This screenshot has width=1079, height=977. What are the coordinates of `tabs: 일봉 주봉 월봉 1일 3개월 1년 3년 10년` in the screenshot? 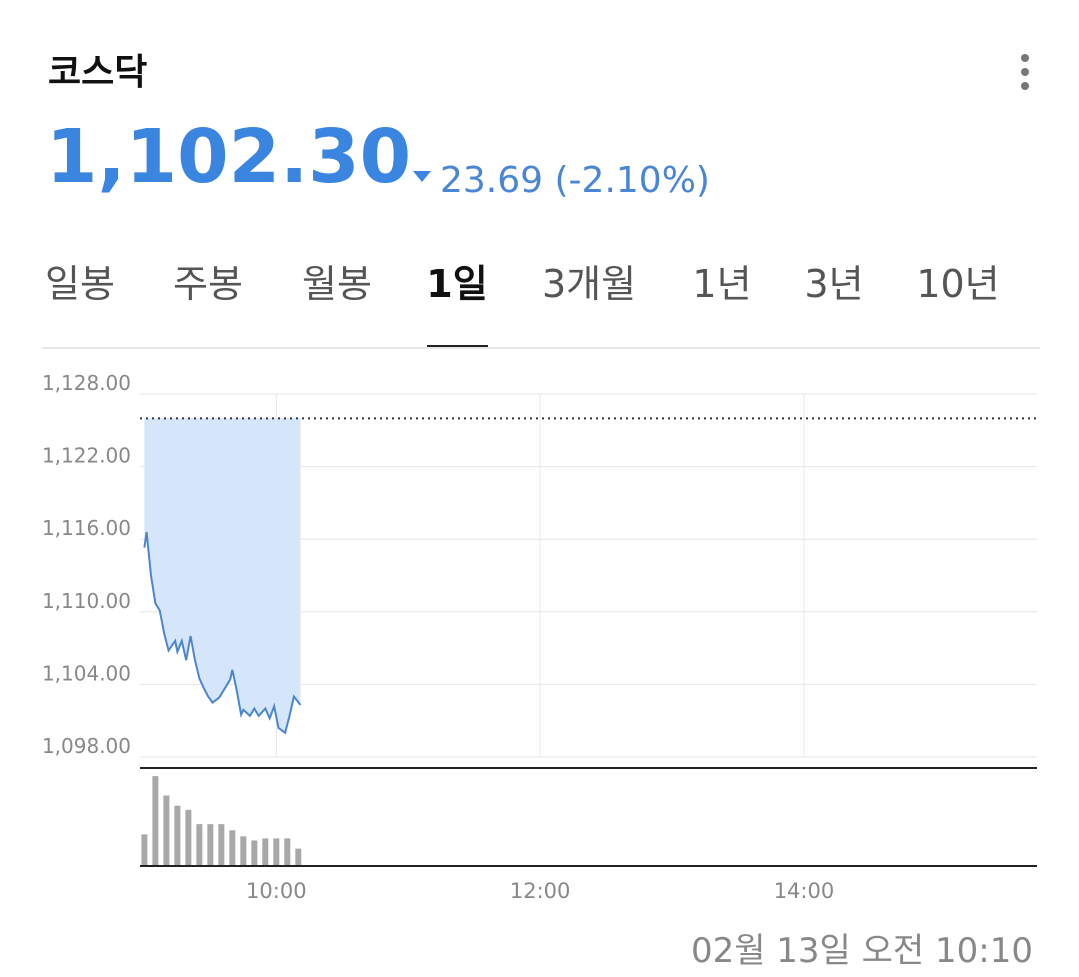 It's located at (522, 305).